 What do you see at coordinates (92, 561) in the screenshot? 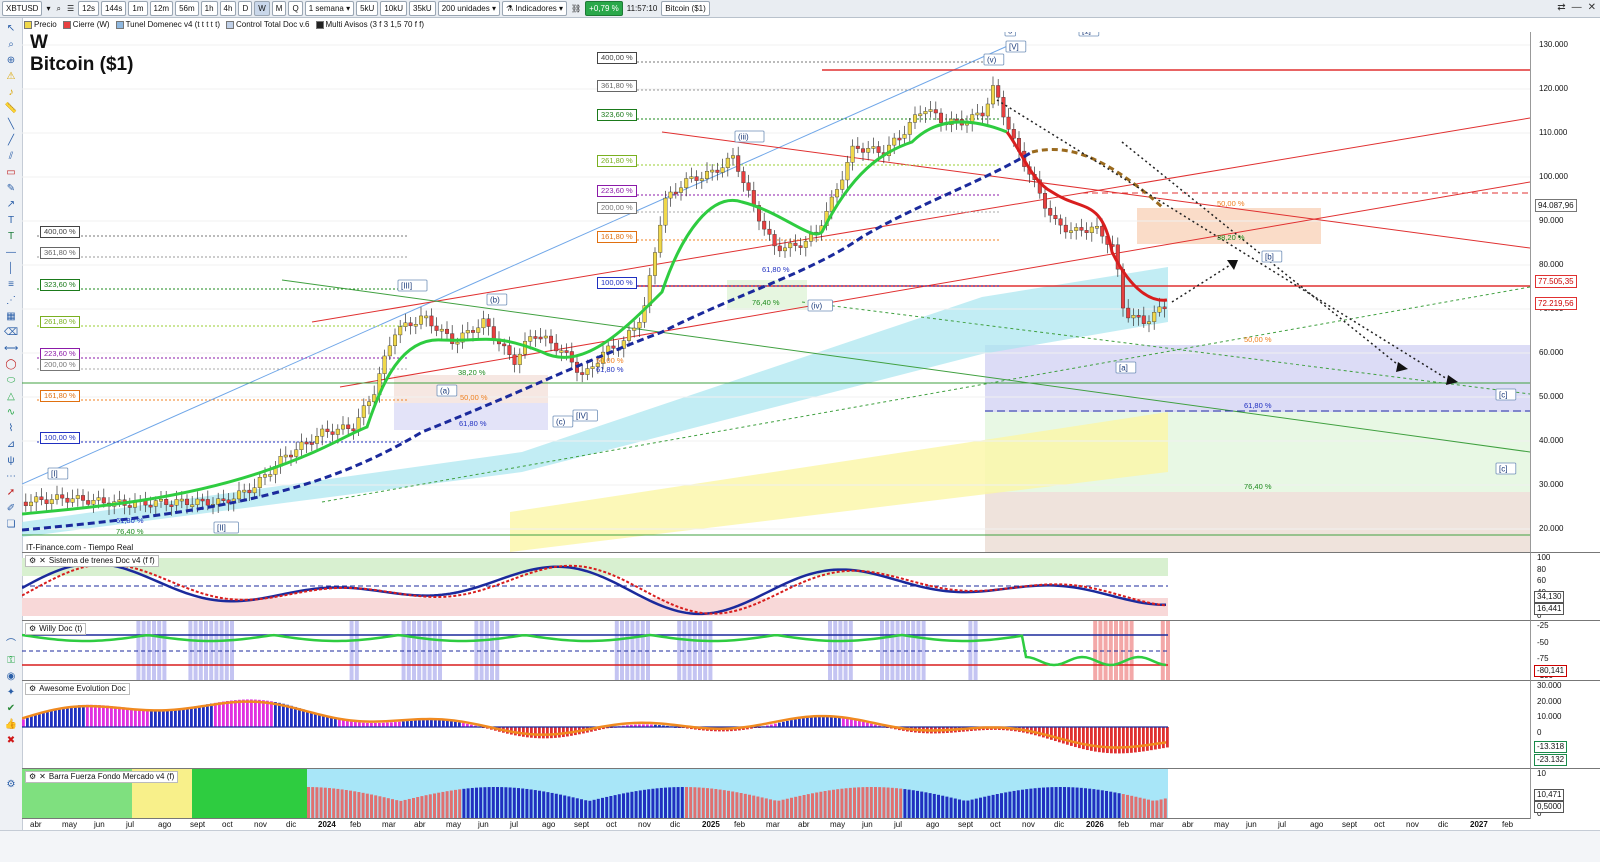
I see `trenes-header: ⚙ ✕ Sistema de trenes Doc v4 (f f)` at bounding box center [92, 561].